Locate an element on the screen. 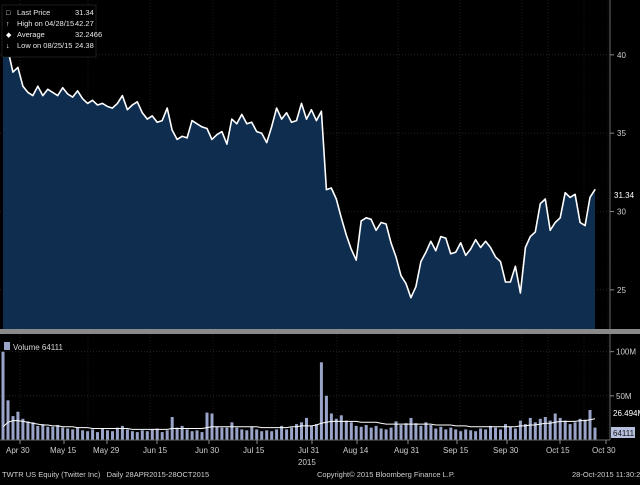 The height and width of the screenshot is (485, 640). price-tick-label: 25 is located at coordinates (621, 290).